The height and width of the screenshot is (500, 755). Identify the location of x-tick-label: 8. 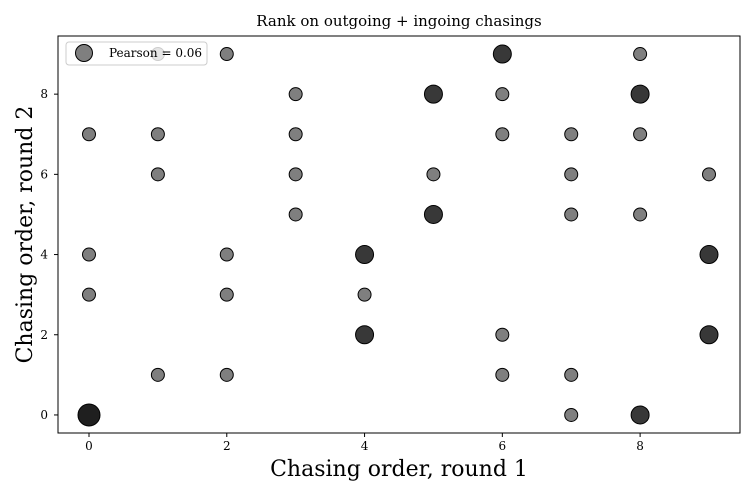
(640, 446).